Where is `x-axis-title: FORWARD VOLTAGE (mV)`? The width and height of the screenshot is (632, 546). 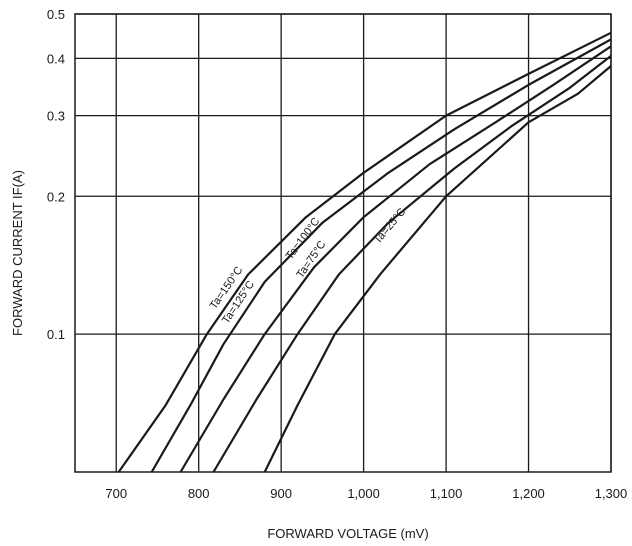
x-axis-title: FORWARD VOLTAGE (mV) is located at coordinates (347, 533).